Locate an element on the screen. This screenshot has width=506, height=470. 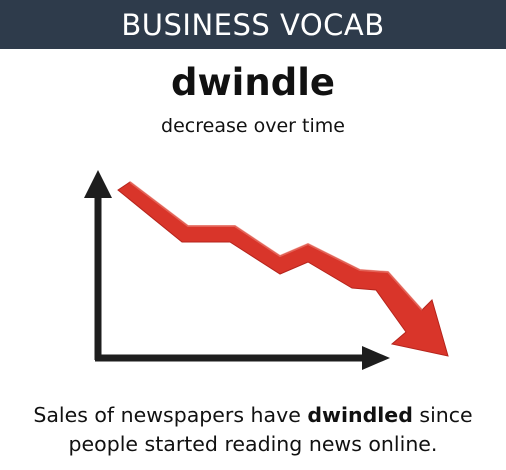
header-banner: BUSINESS VOCAB is located at coordinates (253, 24).